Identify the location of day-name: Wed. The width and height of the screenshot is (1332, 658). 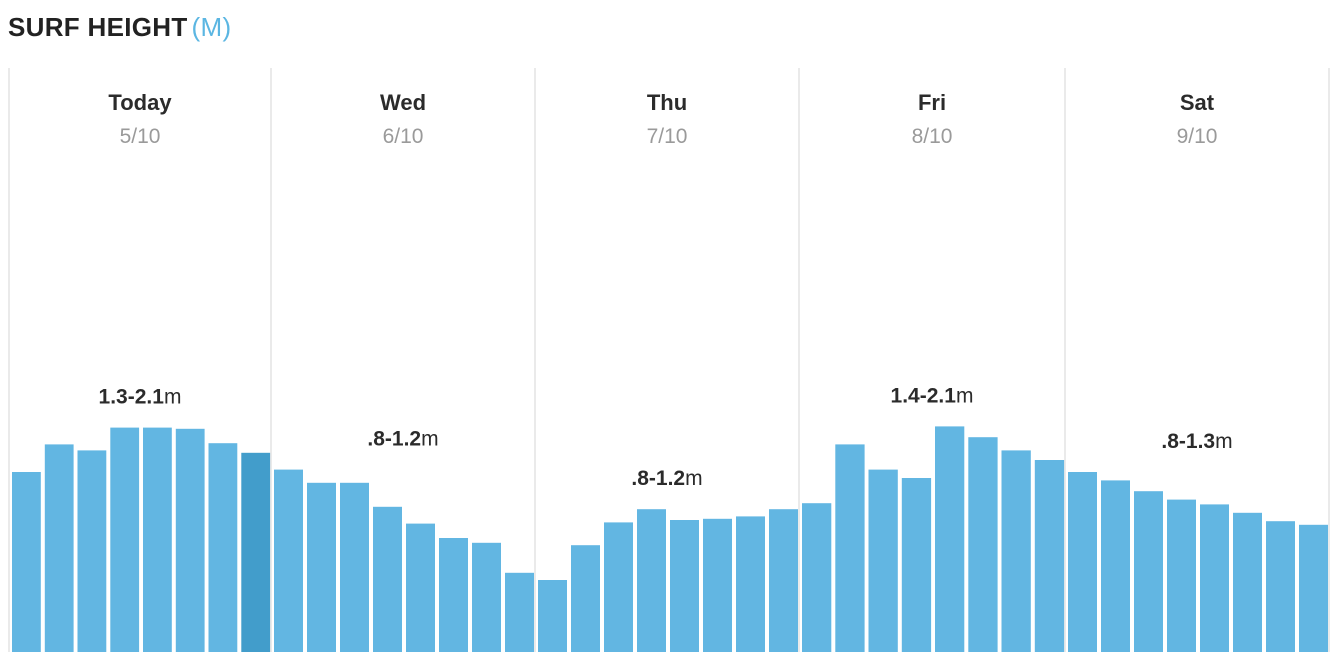
(403, 102).